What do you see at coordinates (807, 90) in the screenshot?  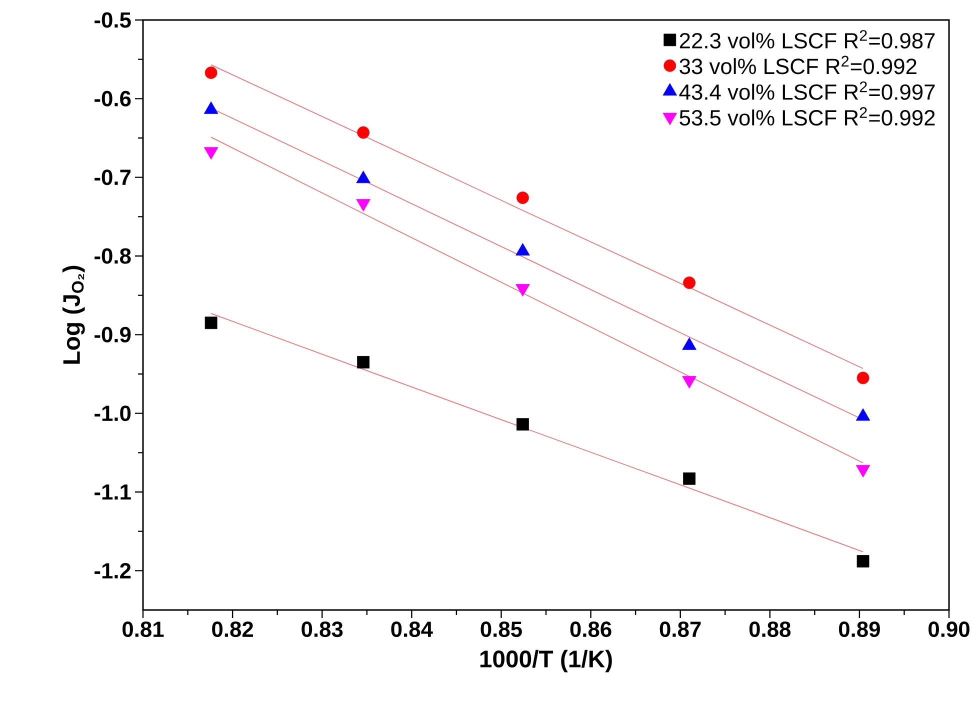 I see `legend-label: 43.4 vol% LSCF R$^{2}$=0.997` at bounding box center [807, 90].